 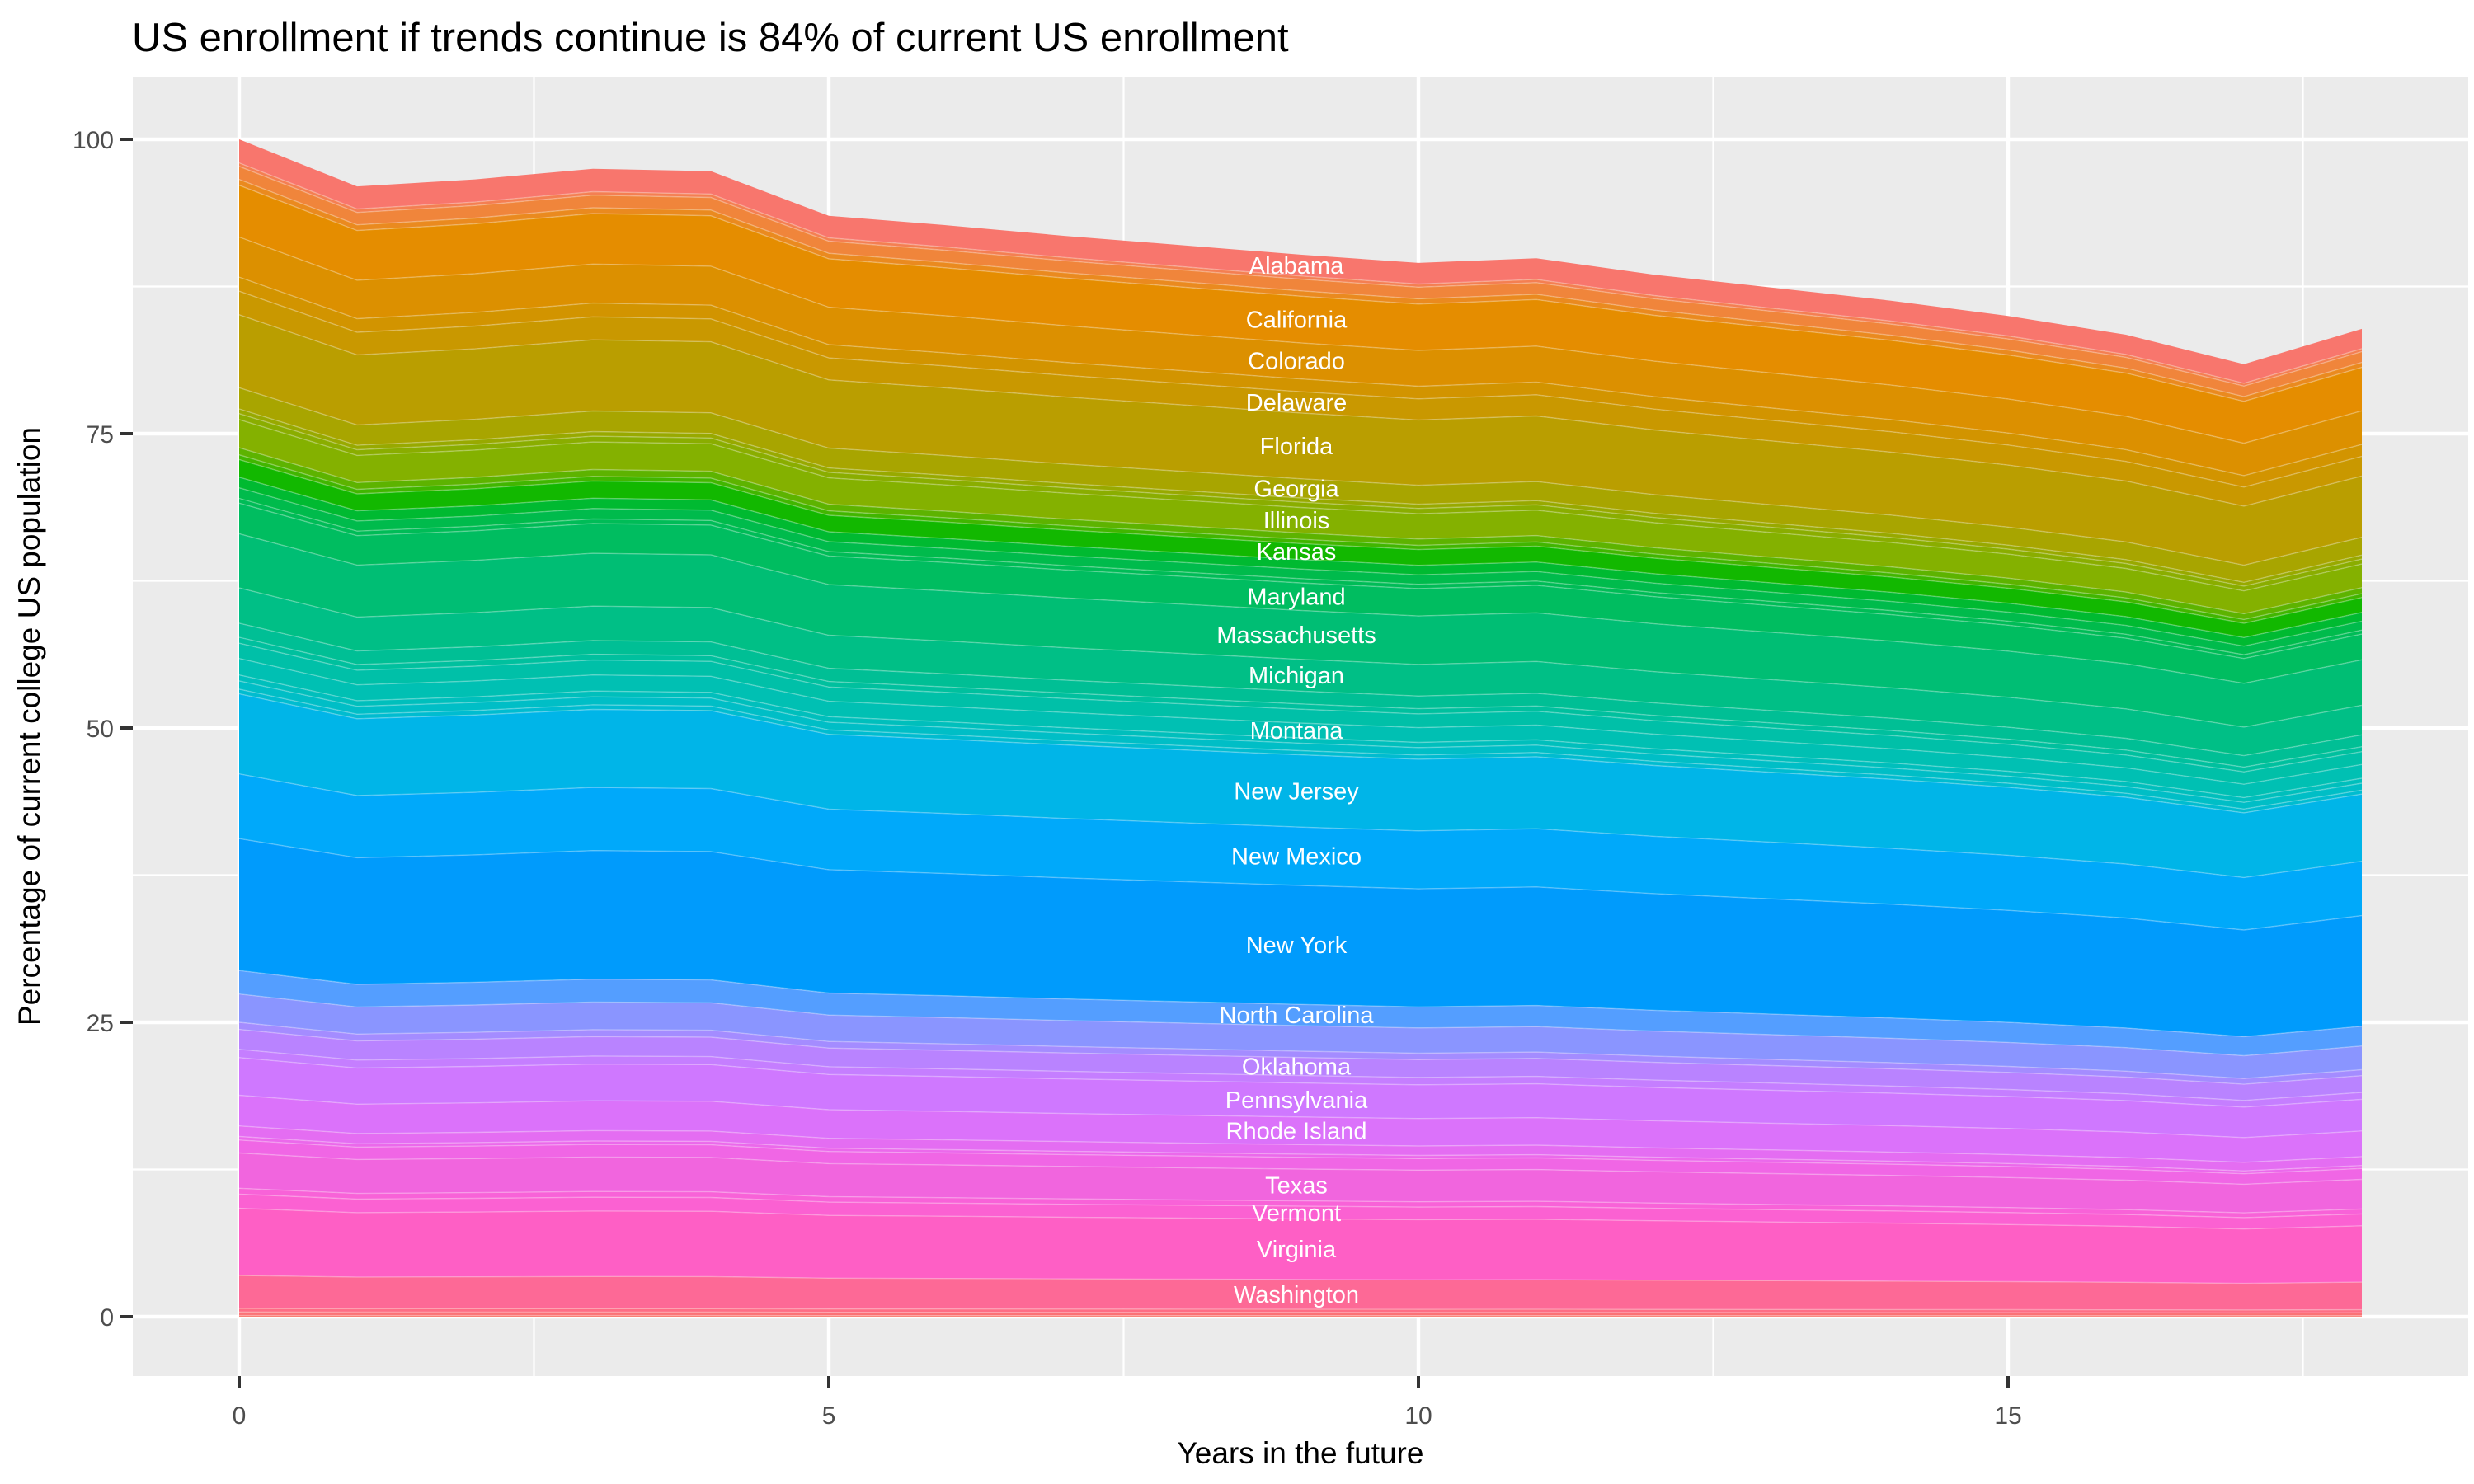 I want to click on area-band-new-mexico, so click(x=1300, y=851).